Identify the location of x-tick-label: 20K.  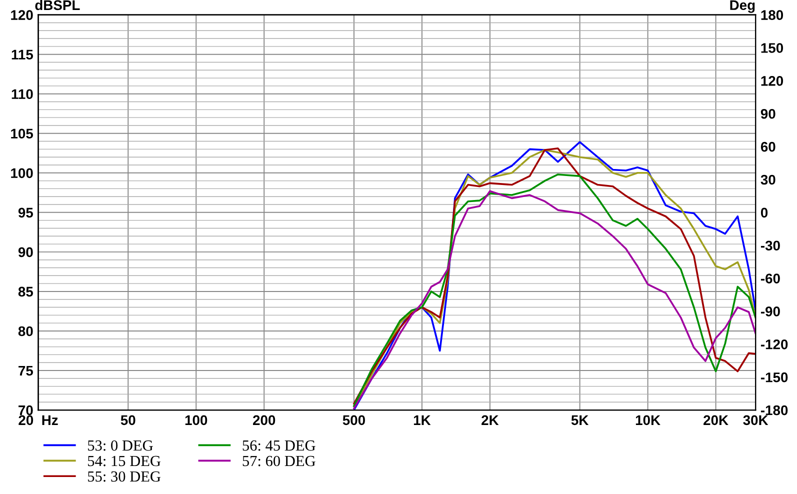
(716, 420).